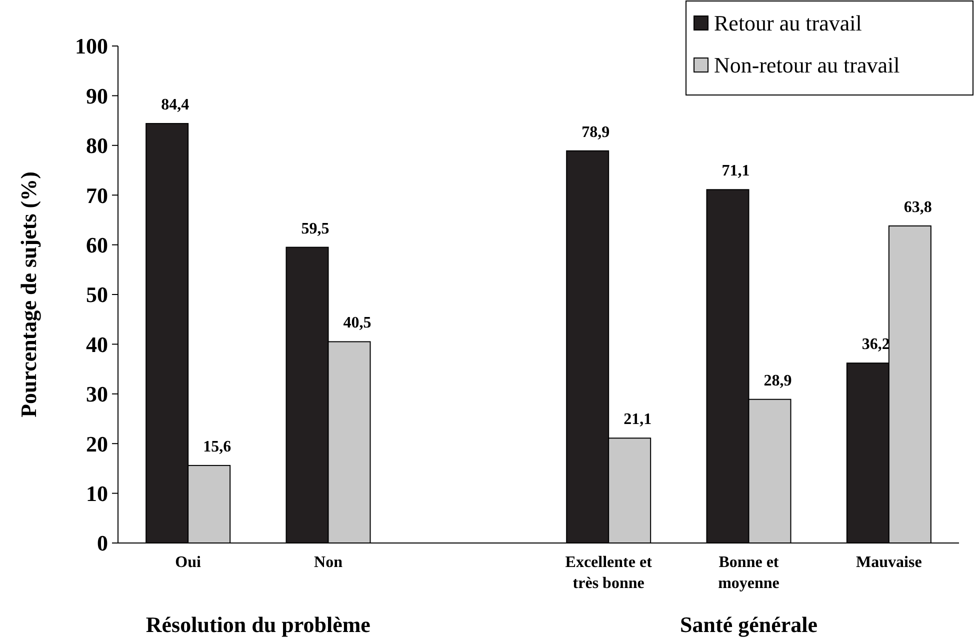  What do you see at coordinates (91, 46) in the screenshot?
I see `y-tick-label: 100` at bounding box center [91, 46].